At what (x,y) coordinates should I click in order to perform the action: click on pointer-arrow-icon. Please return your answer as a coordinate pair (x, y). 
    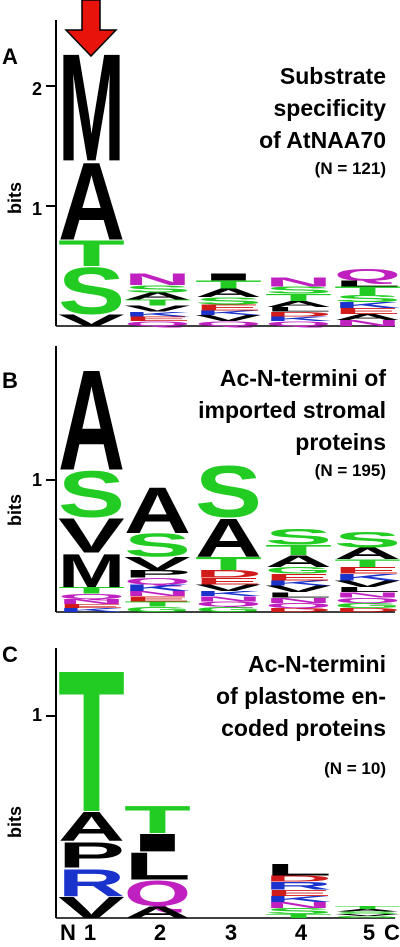
    Looking at the image, I should click on (91, 29).